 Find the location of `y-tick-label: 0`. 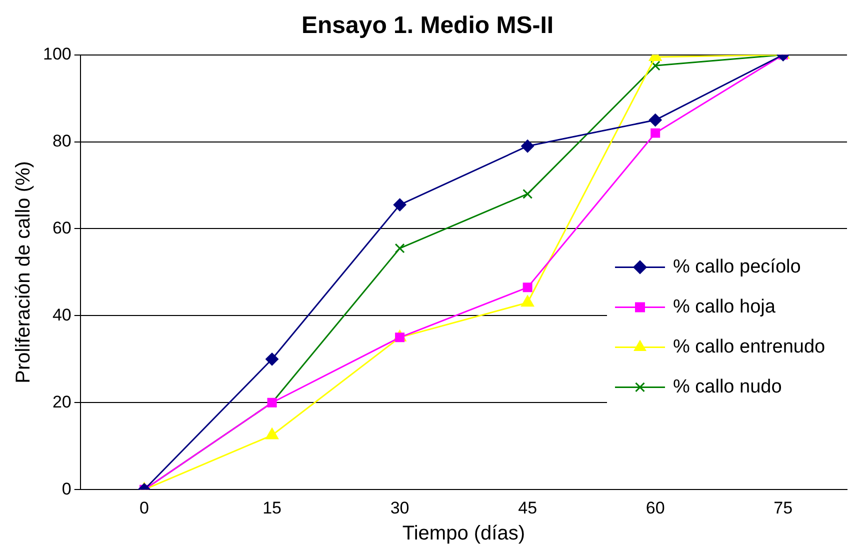

y-tick-label: 0 is located at coordinates (67, 488).